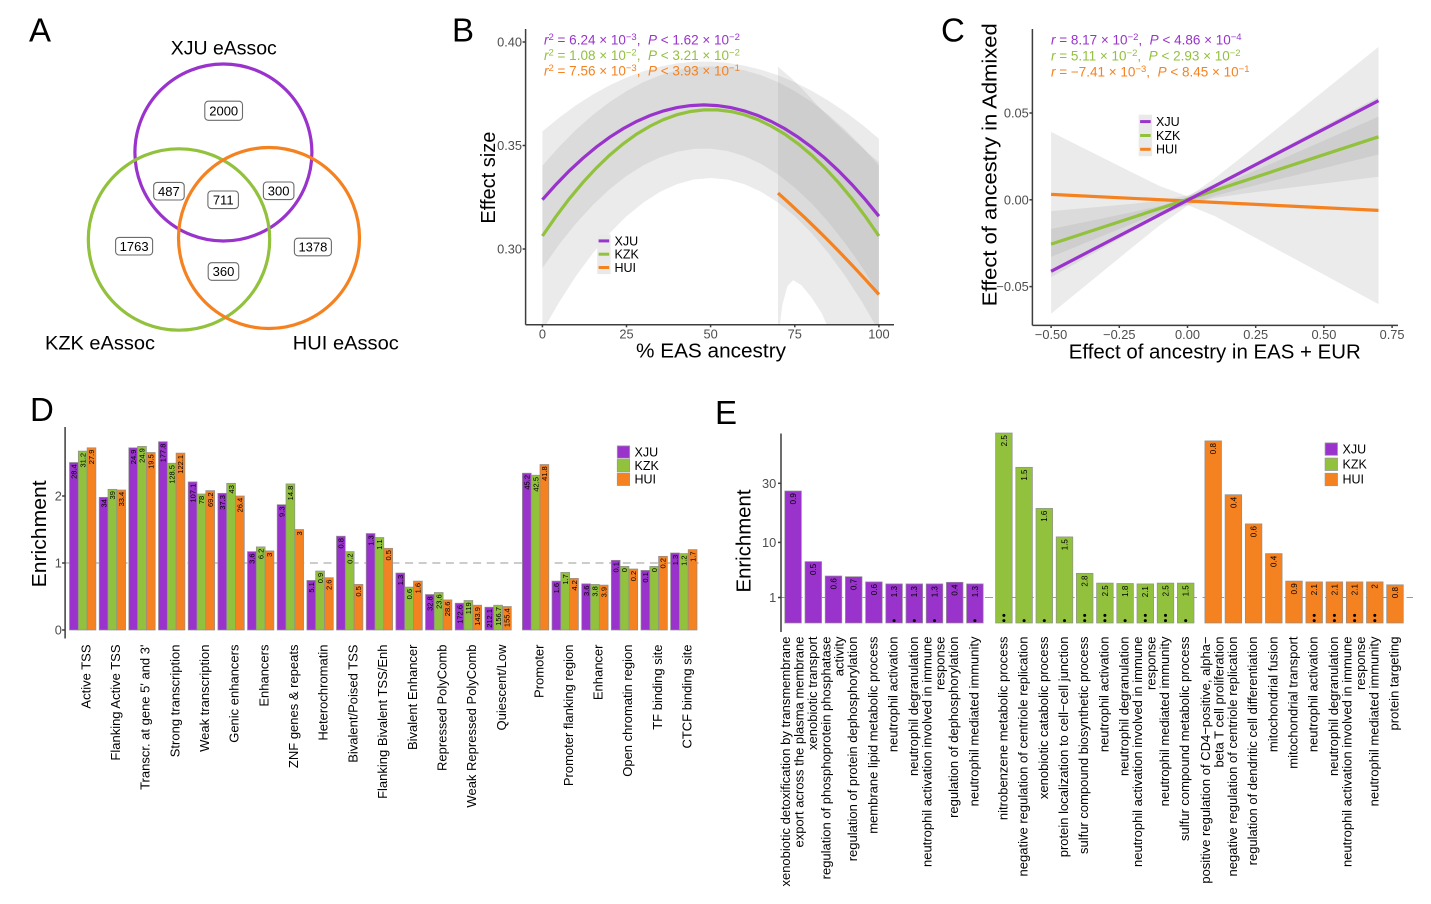 The width and height of the screenshot is (1431, 904). What do you see at coordinates (82, 460) in the screenshot?
I see `svg-text: 31.2` at bounding box center [82, 460].